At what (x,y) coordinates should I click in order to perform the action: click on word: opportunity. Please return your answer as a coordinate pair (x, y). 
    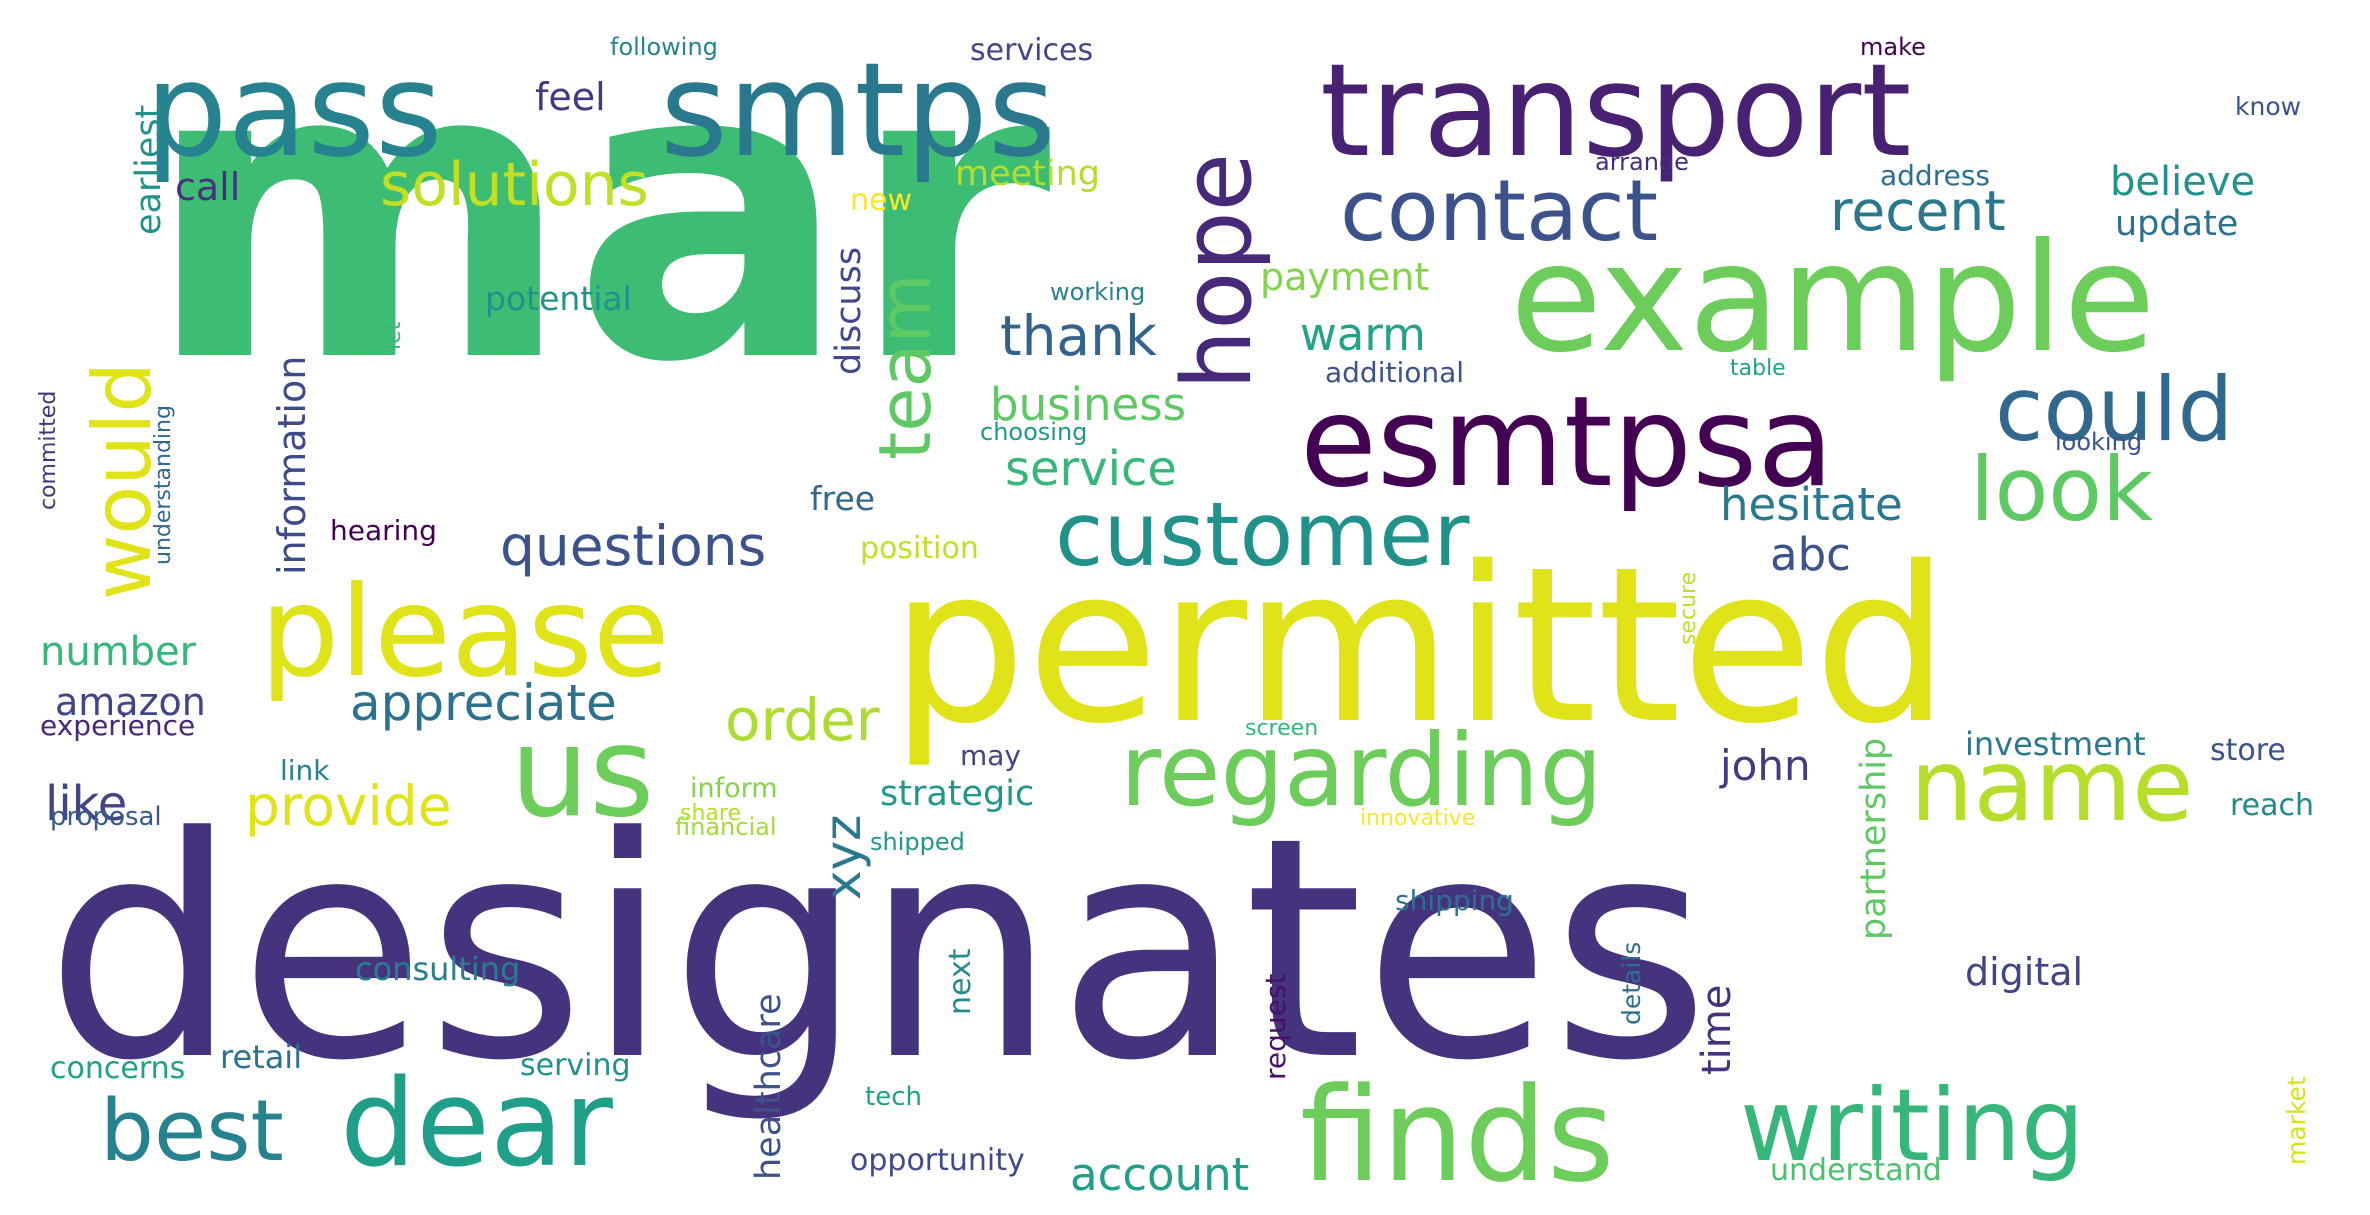
    Looking at the image, I should click on (937, 1160).